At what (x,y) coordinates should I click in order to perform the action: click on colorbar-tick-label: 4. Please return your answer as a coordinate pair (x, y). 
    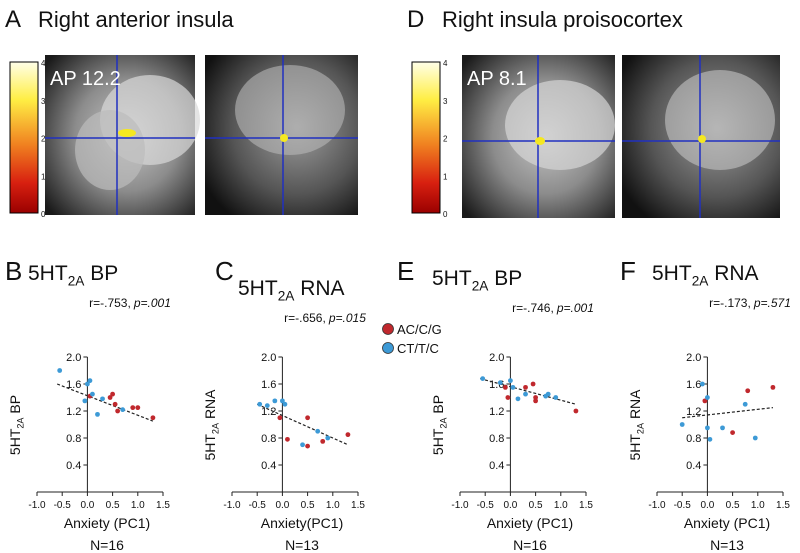
    Looking at the image, I should click on (43, 63).